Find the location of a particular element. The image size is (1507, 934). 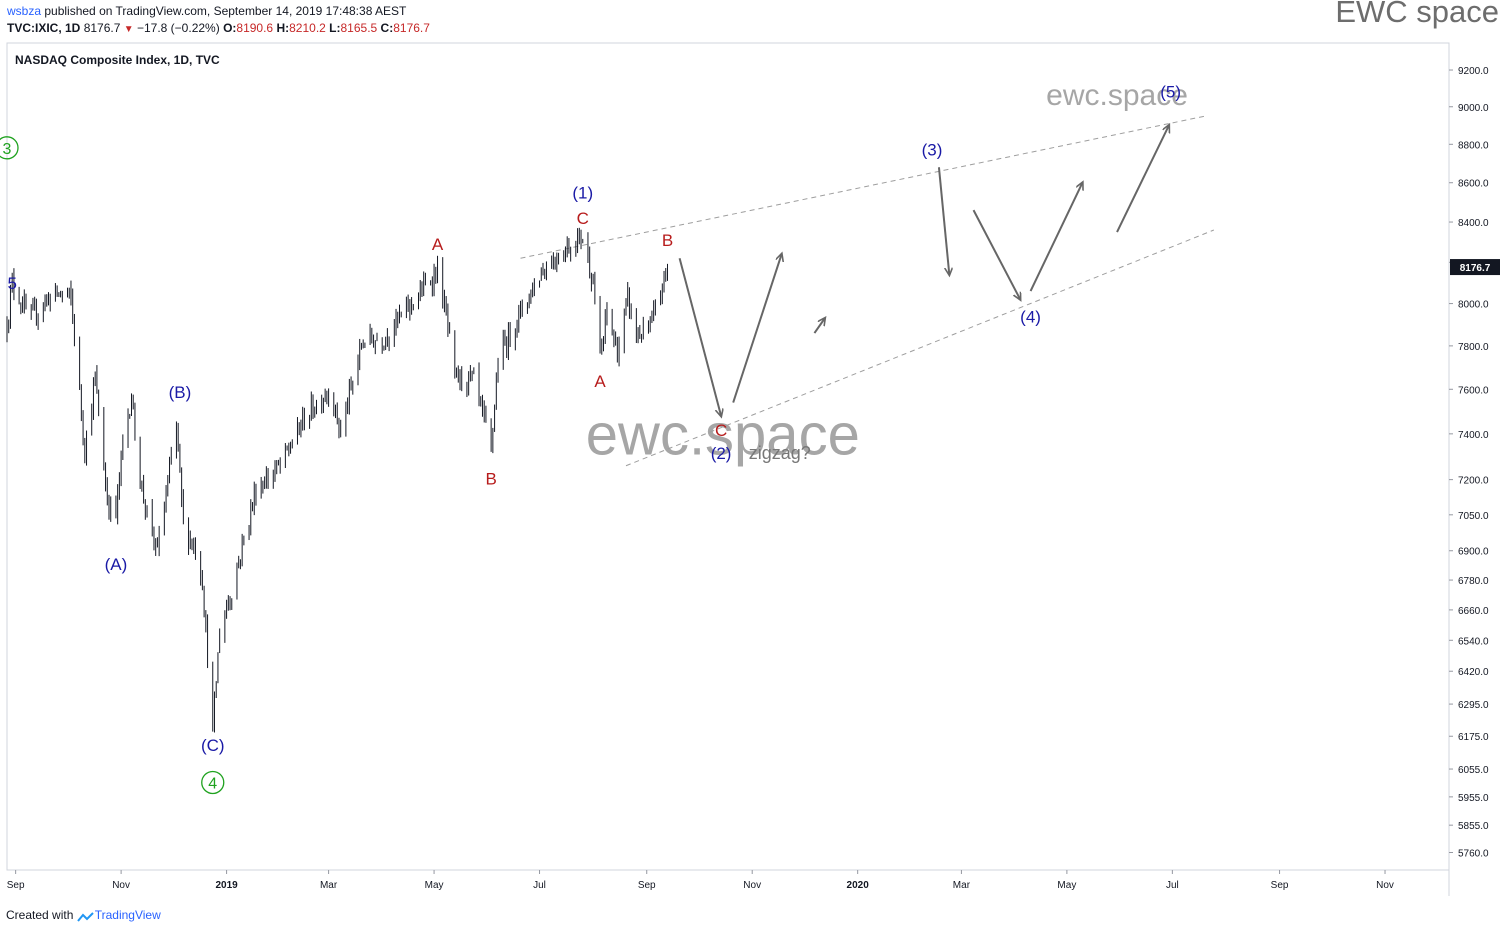

y-tick-label: 7050.0 is located at coordinates (1473, 516).